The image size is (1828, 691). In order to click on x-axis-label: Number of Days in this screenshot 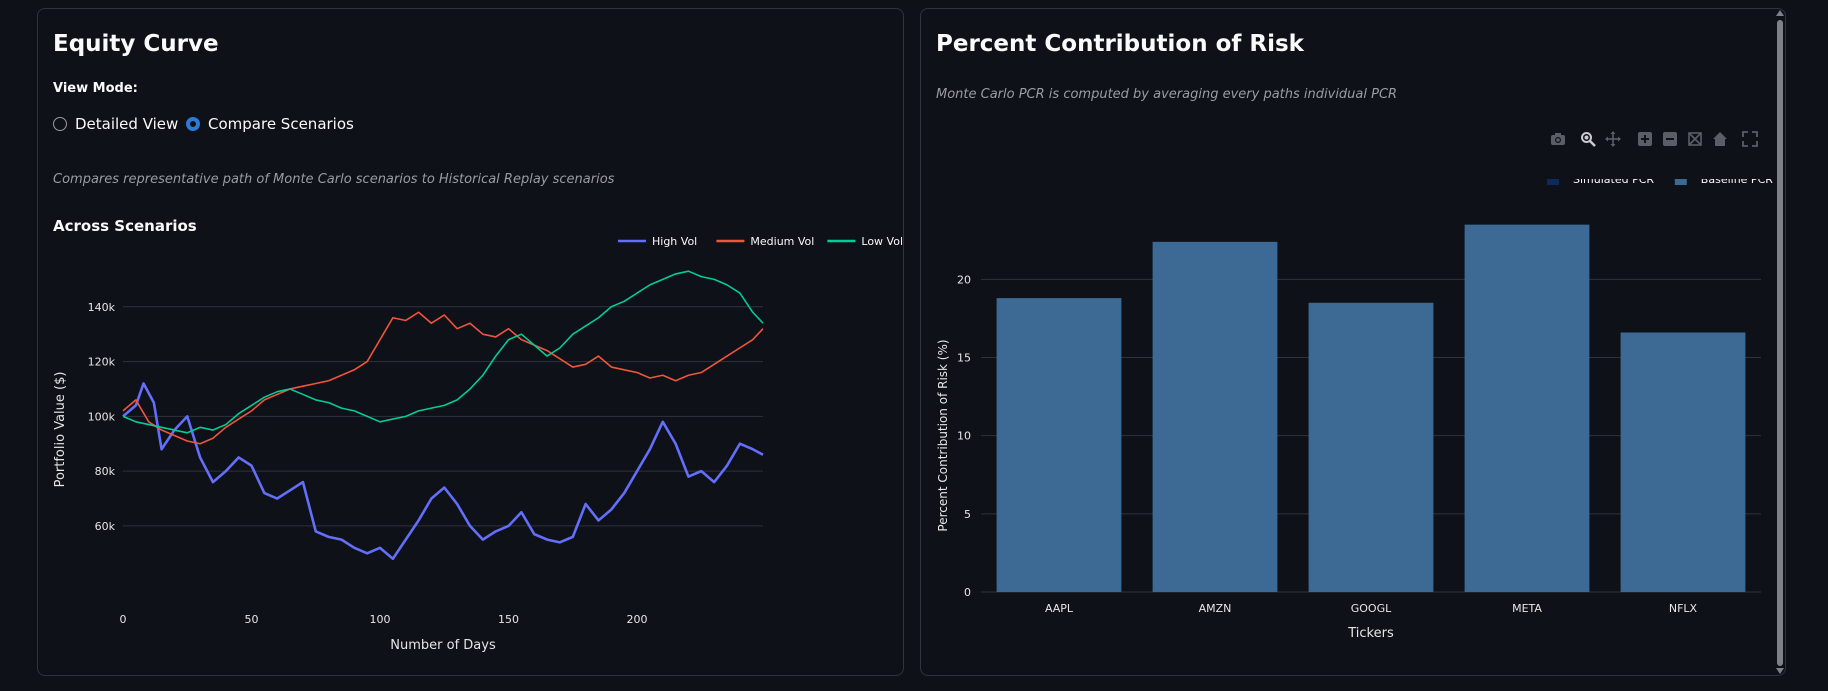, I will do `click(443, 645)`.